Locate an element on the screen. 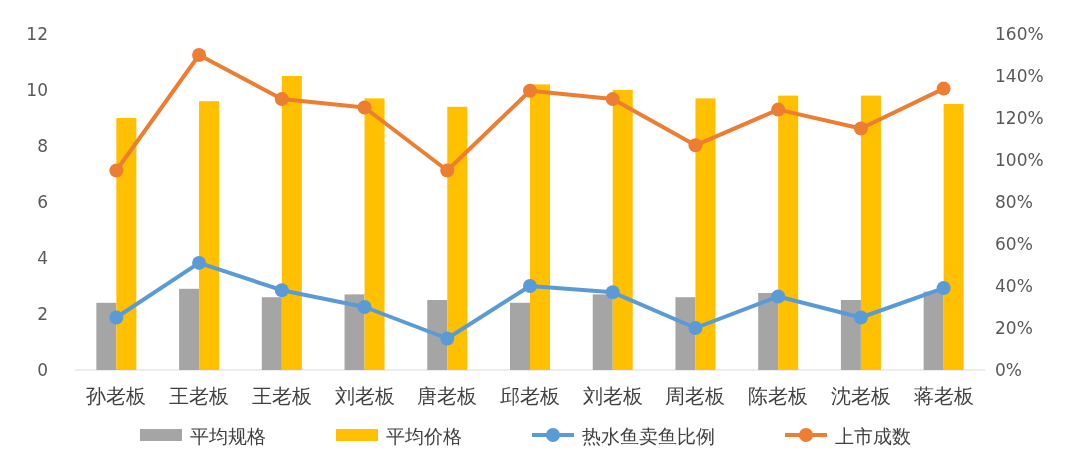 The width and height of the screenshot is (1080, 466). x-tick-label: 周老板 is located at coordinates (695, 396).